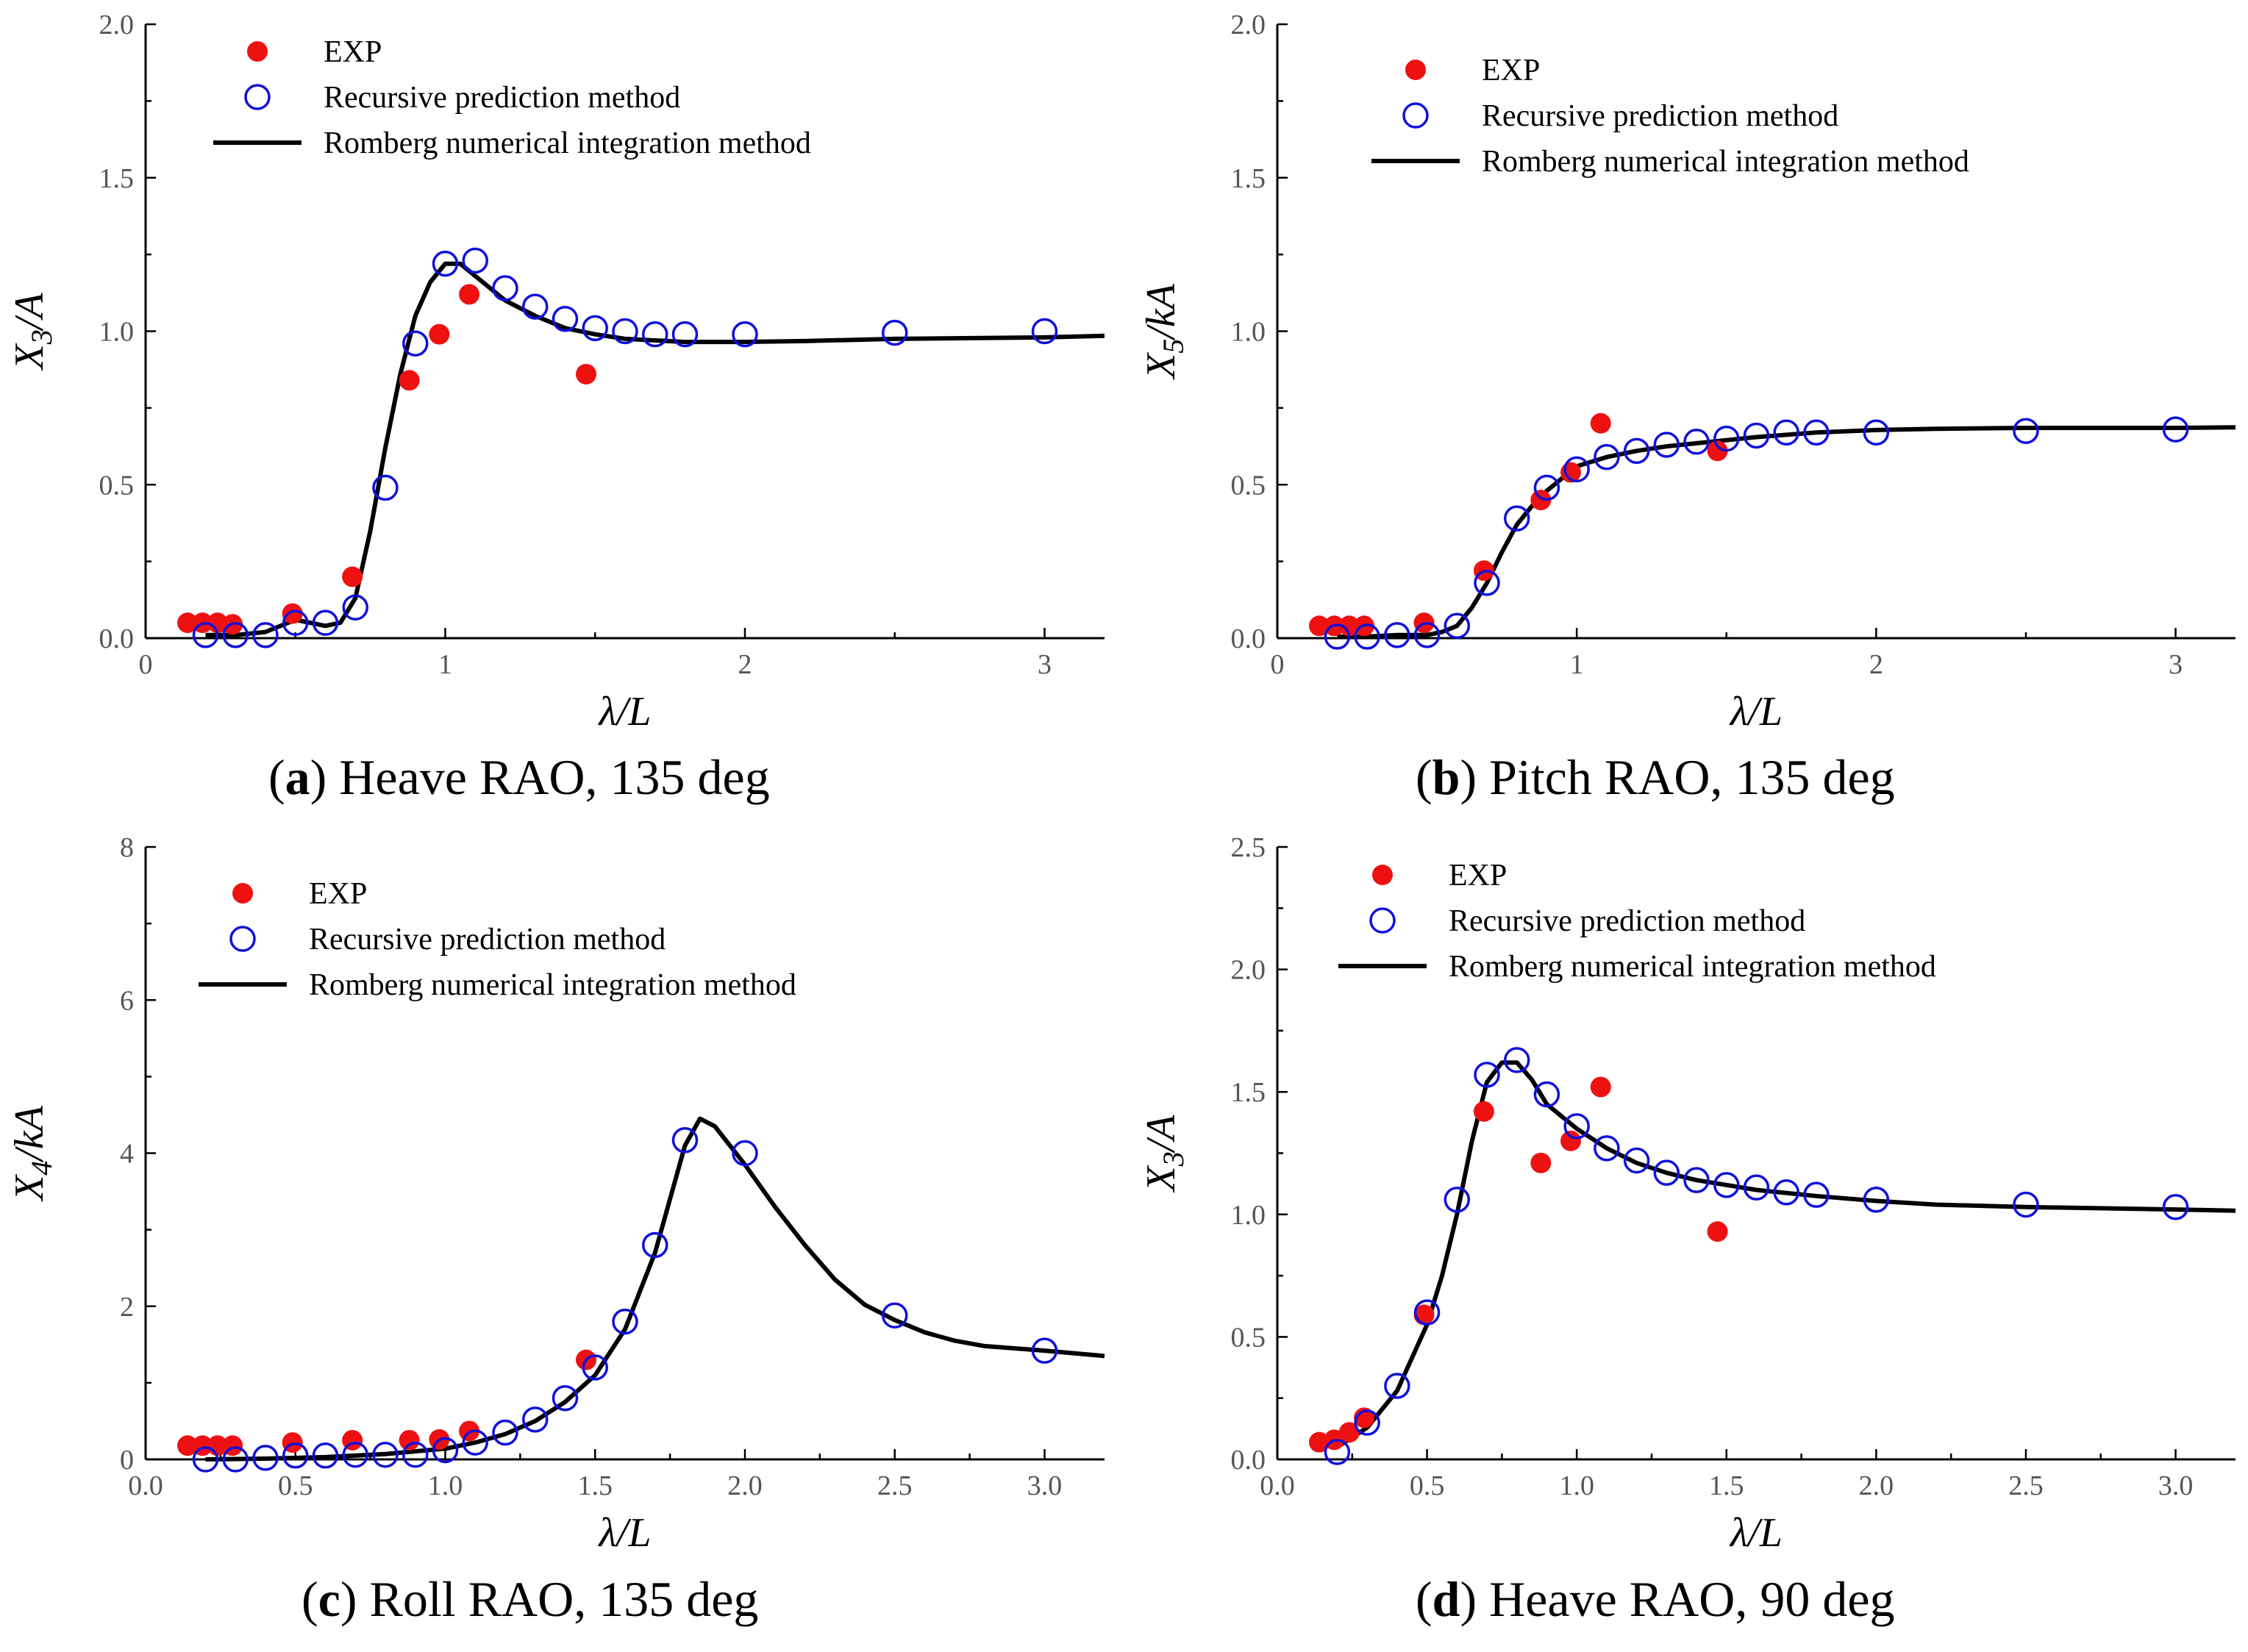 This screenshot has width=2248, height=1652. What do you see at coordinates (519, 777) in the screenshot?
I see `panel-caption: (a) Heave RAO, 135 deg` at bounding box center [519, 777].